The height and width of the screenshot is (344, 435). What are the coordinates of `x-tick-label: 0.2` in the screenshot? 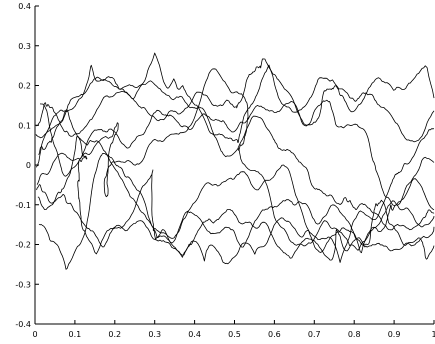 It's located at (114, 334).